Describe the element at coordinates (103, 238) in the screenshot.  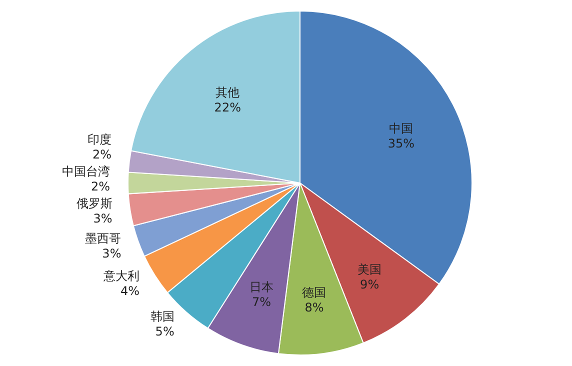
I see `slice-label: 墨西哥` at that location.